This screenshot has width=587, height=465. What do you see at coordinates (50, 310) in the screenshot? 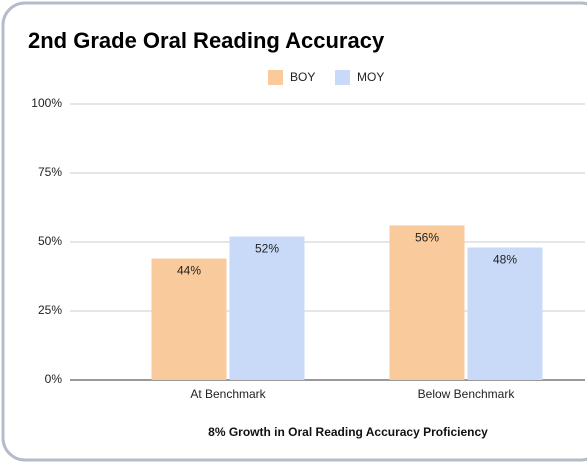
I see `y-tick-label: 25%` at bounding box center [50, 310].